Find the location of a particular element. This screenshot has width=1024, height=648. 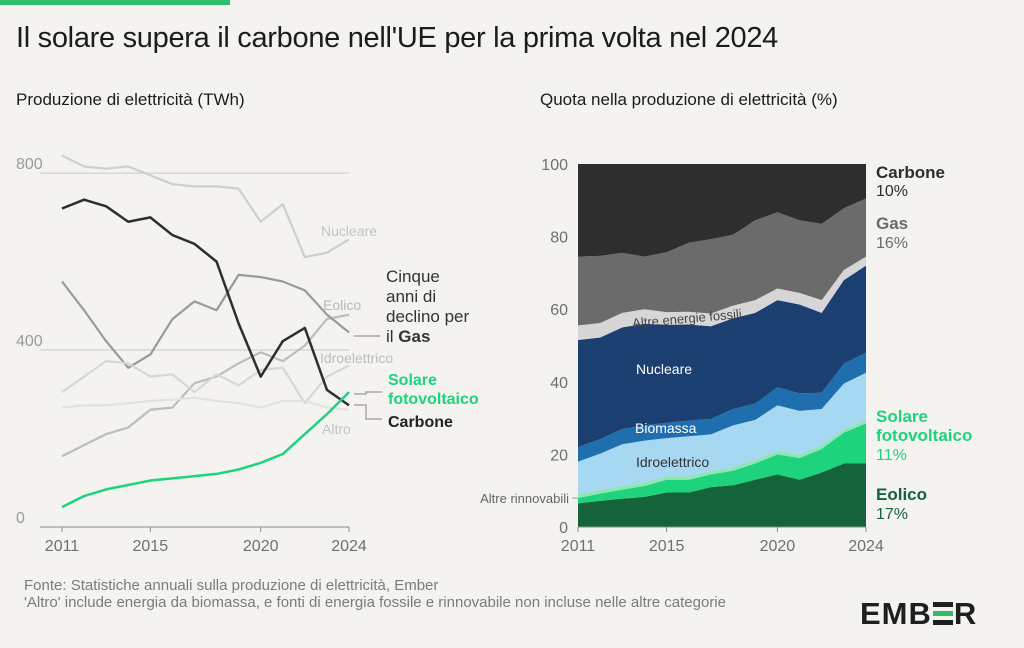

logo-text-2: R is located at coordinates (965, 613).